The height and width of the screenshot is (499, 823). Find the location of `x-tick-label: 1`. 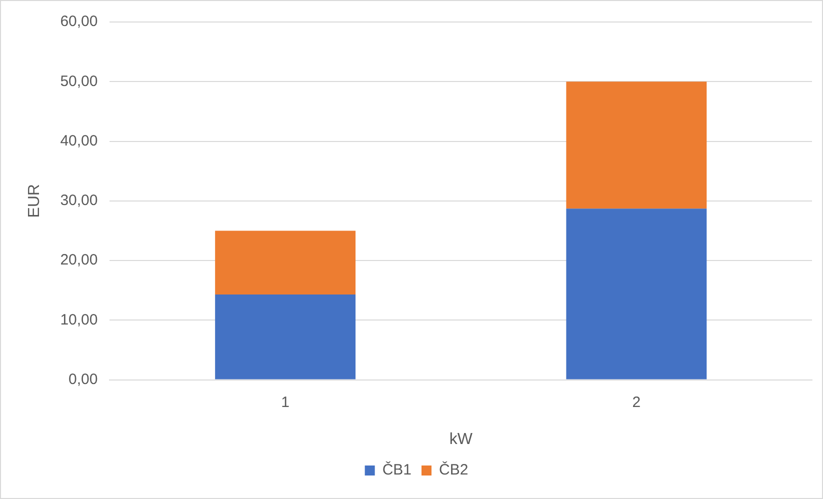

x-tick-label: 1 is located at coordinates (285, 402).